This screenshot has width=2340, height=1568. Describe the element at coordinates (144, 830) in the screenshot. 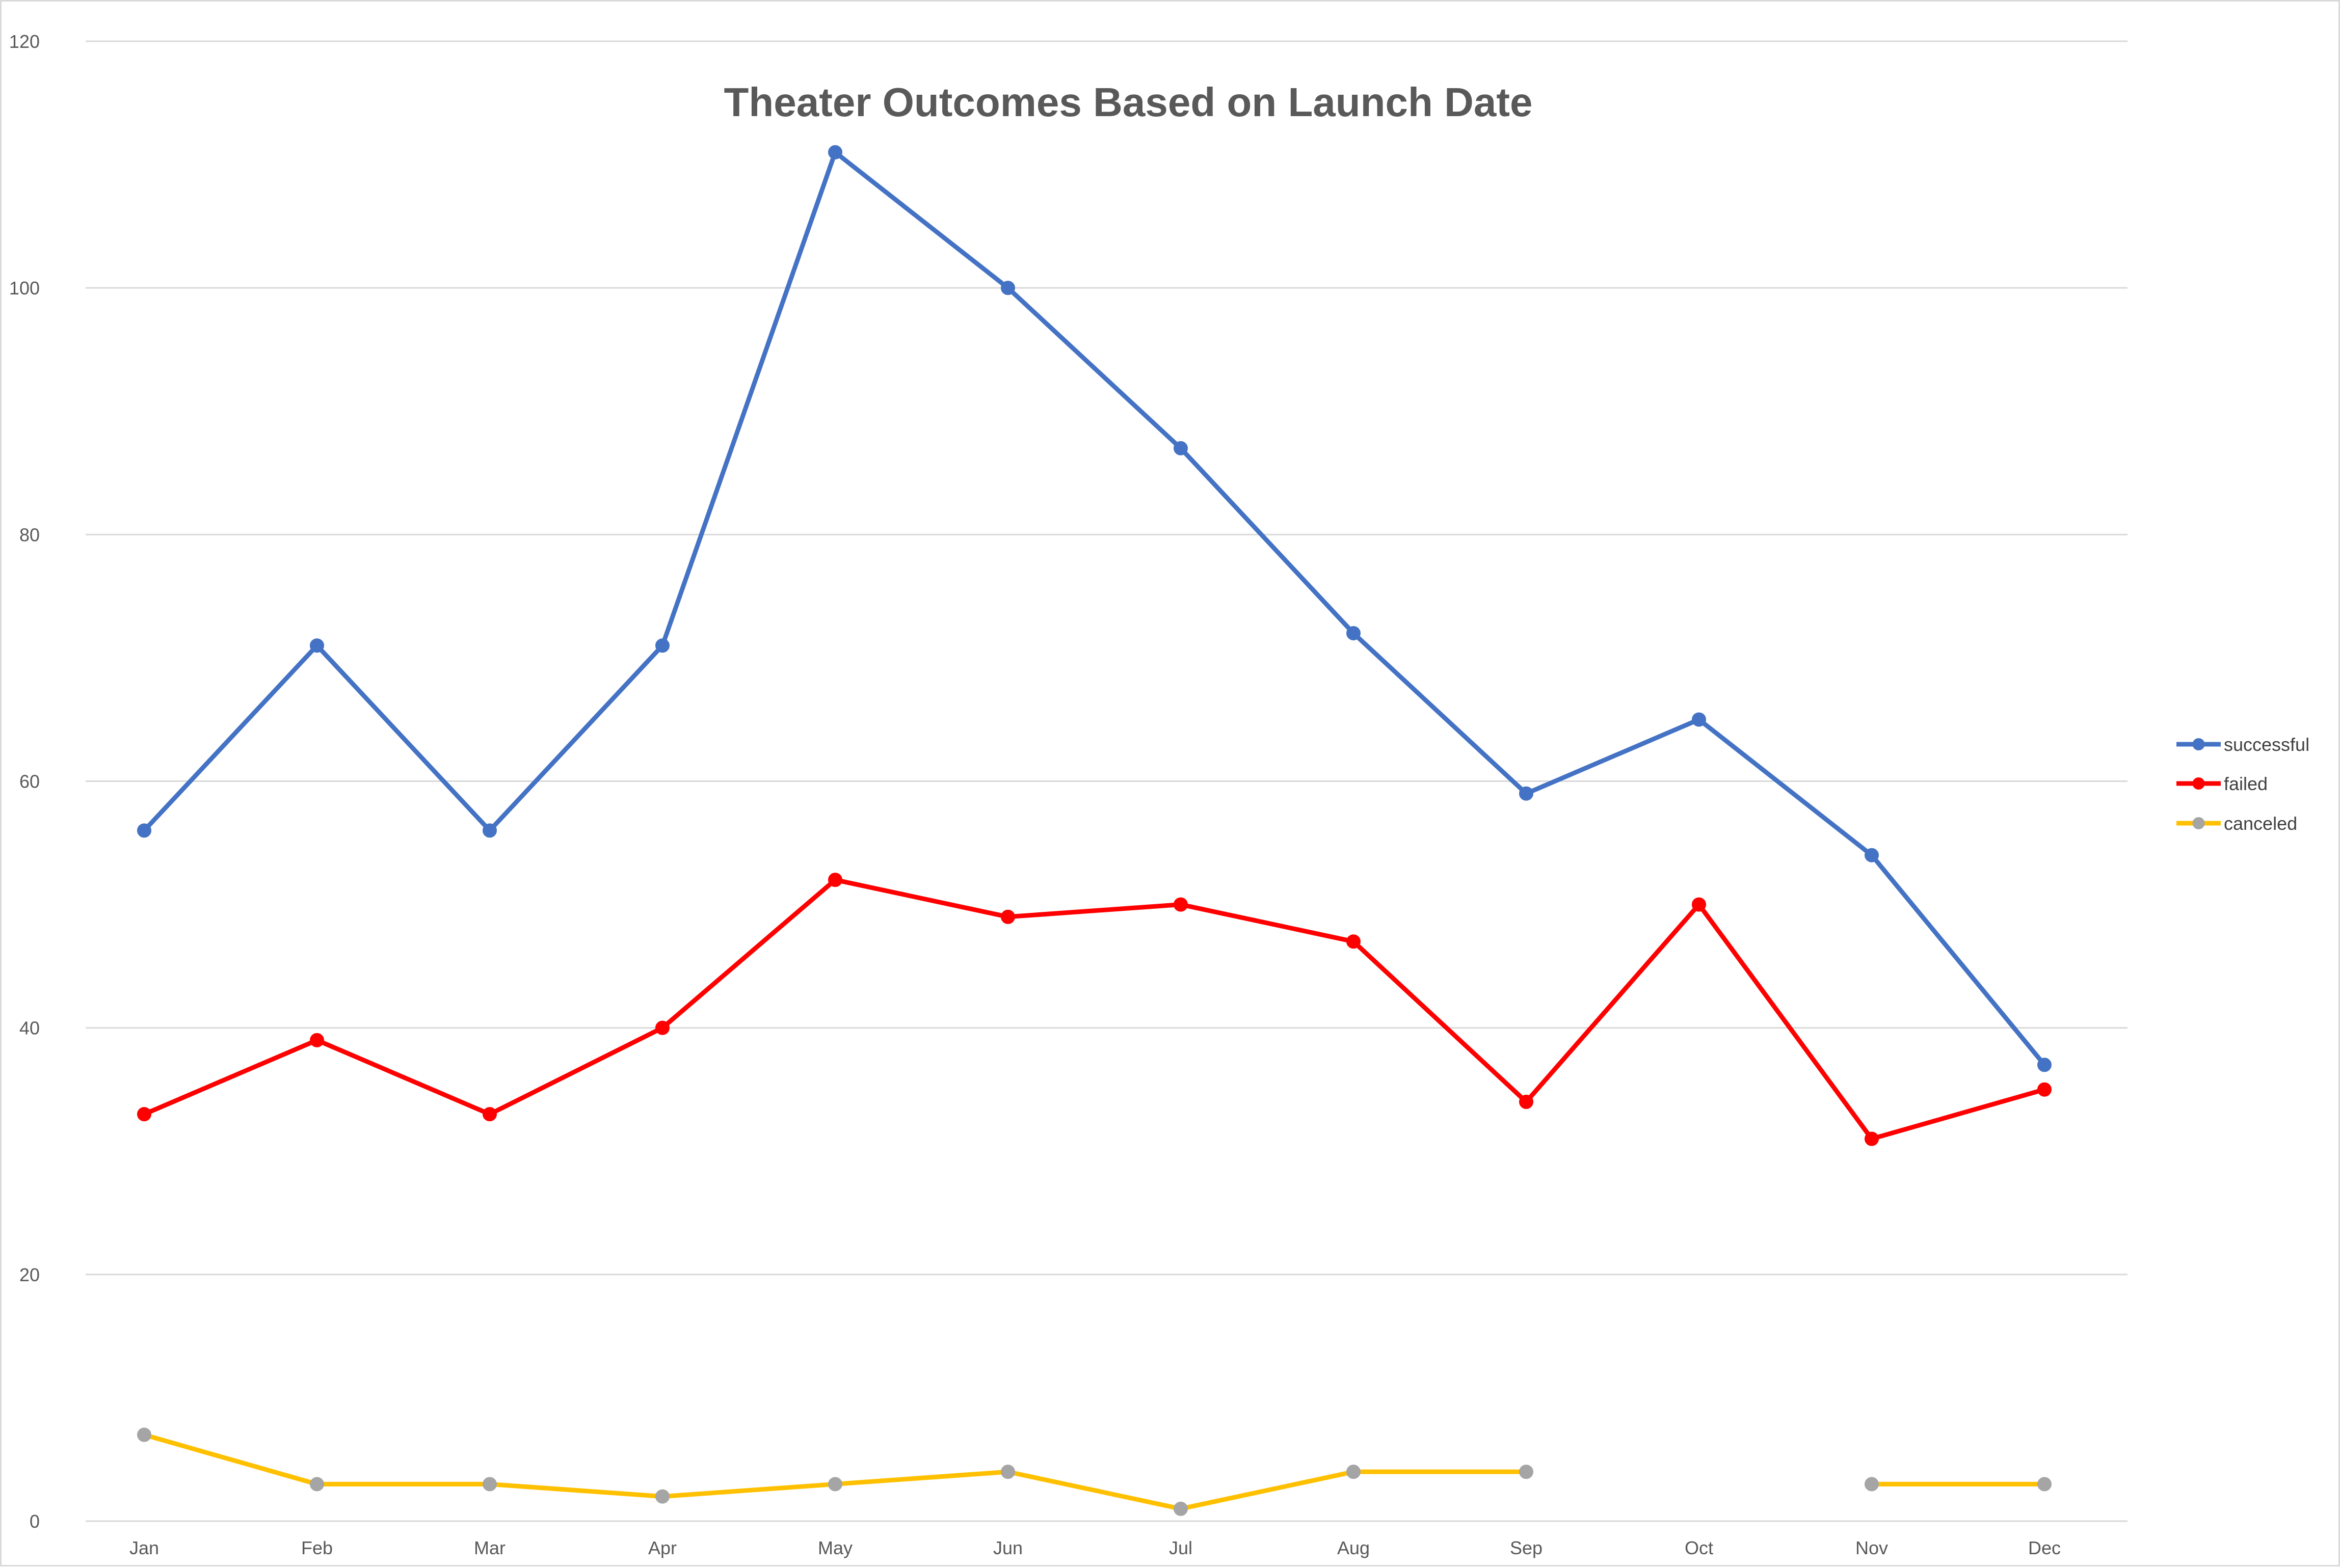

I see `data-point-successful-Jan` at that location.